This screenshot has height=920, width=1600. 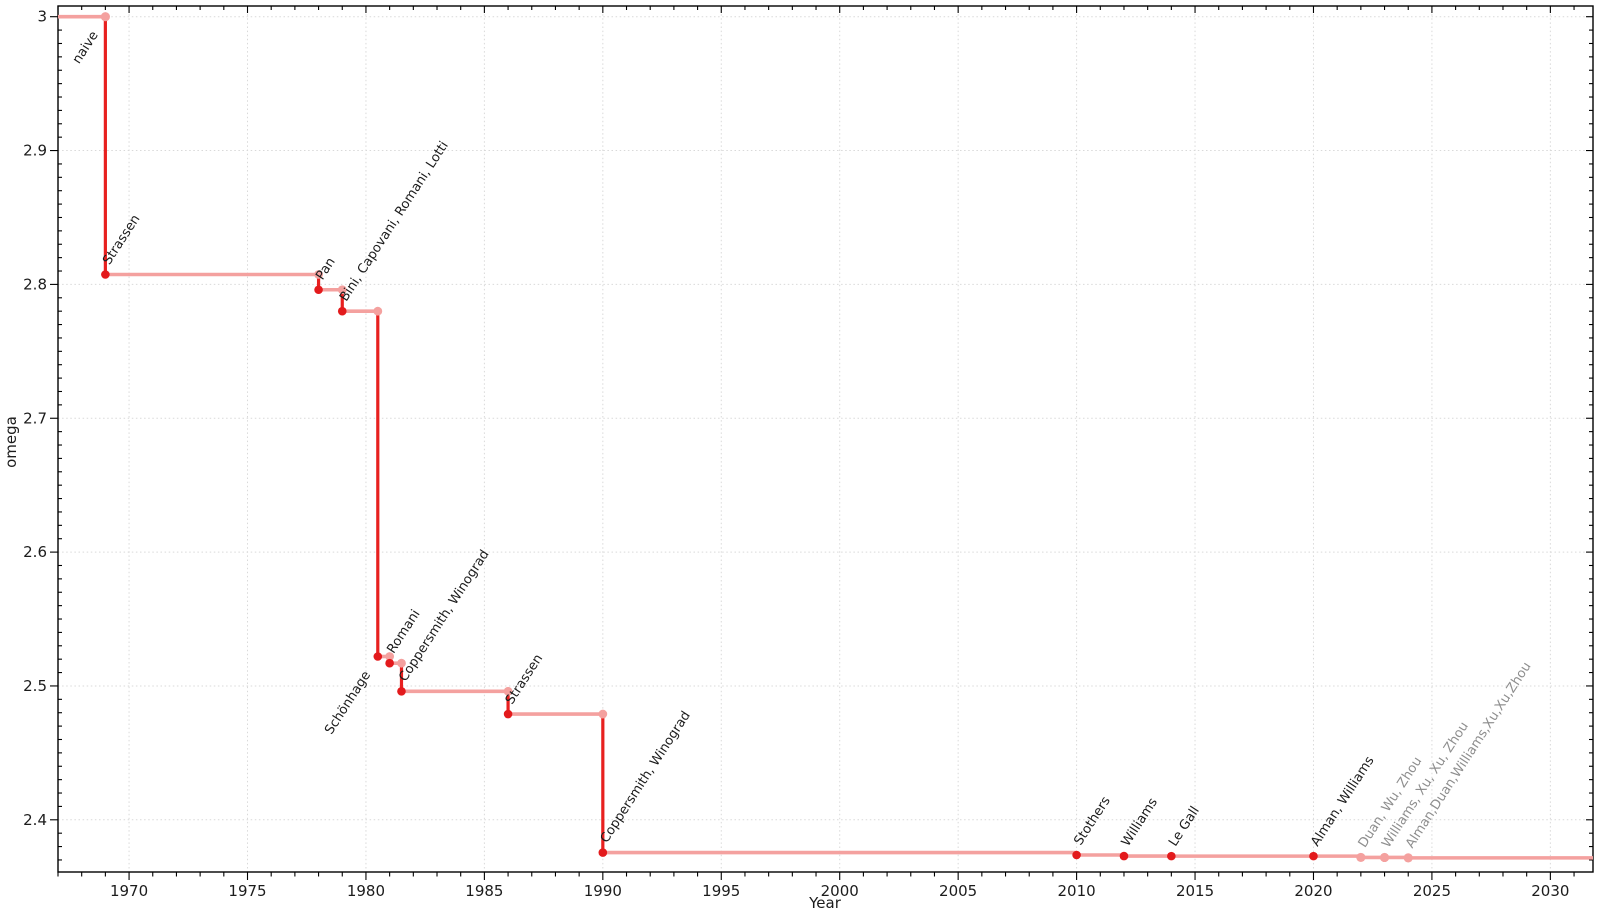 I want to click on event-label: Alman,Duan,Williams,Xu,Xu,Zhou, so click(x=1469, y=755).